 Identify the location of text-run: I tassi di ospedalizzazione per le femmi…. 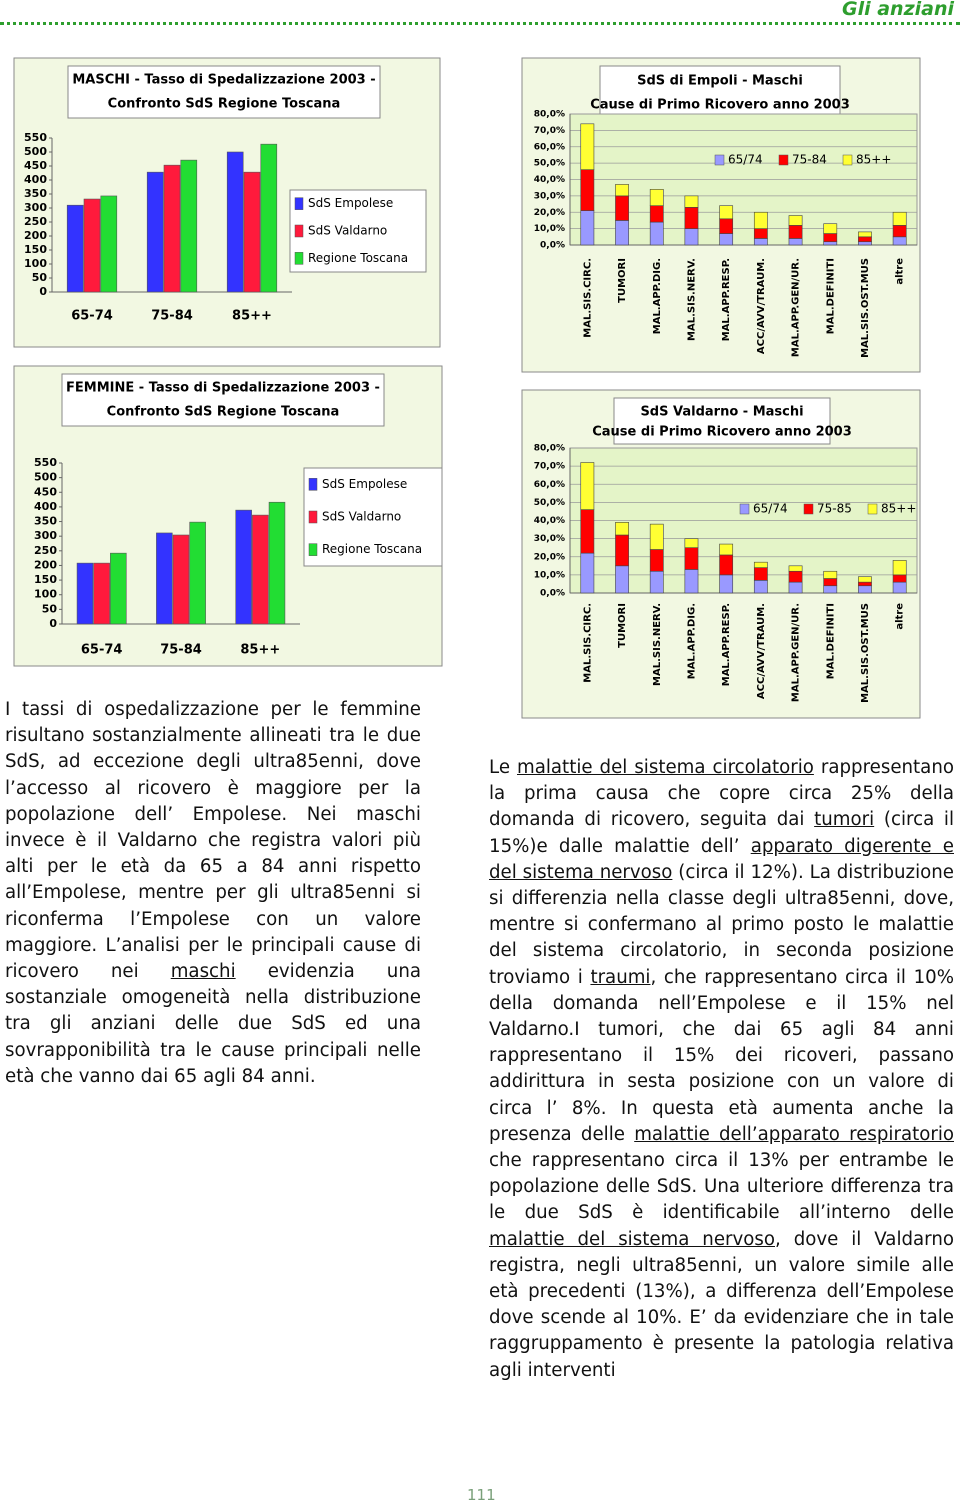
(213, 841).